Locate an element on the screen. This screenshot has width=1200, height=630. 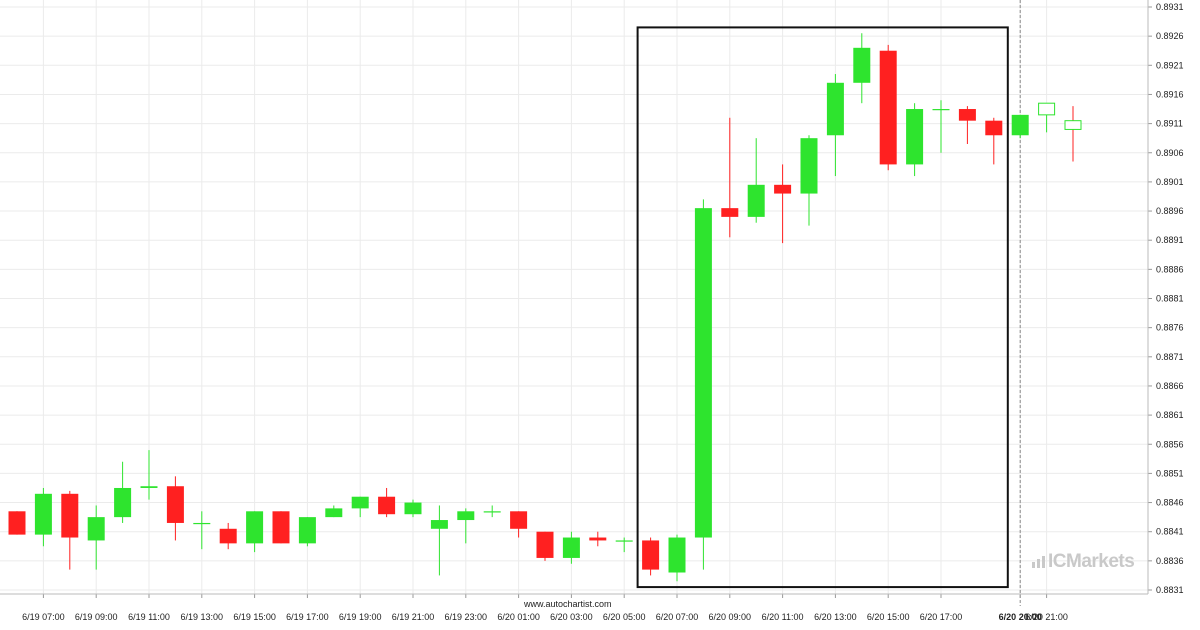
y-tick-label: 0.8921 is located at coordinates (1170, 65).